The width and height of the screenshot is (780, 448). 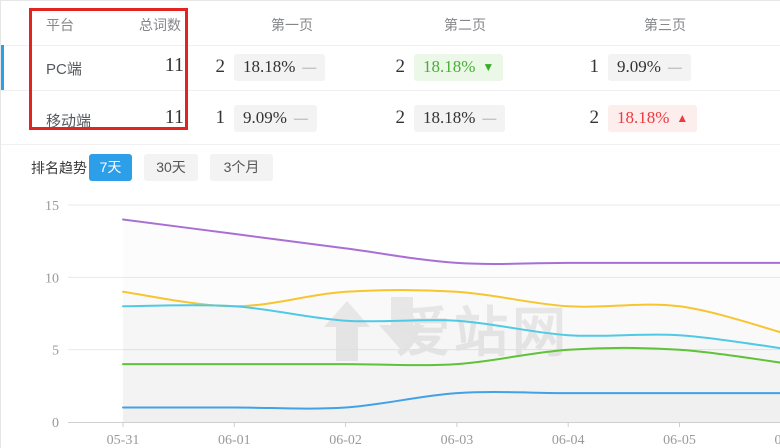 What do you see at coordinates (220, 66) in the screenshot?
I see `page1-count: 2` at bounding box center [220, 66].